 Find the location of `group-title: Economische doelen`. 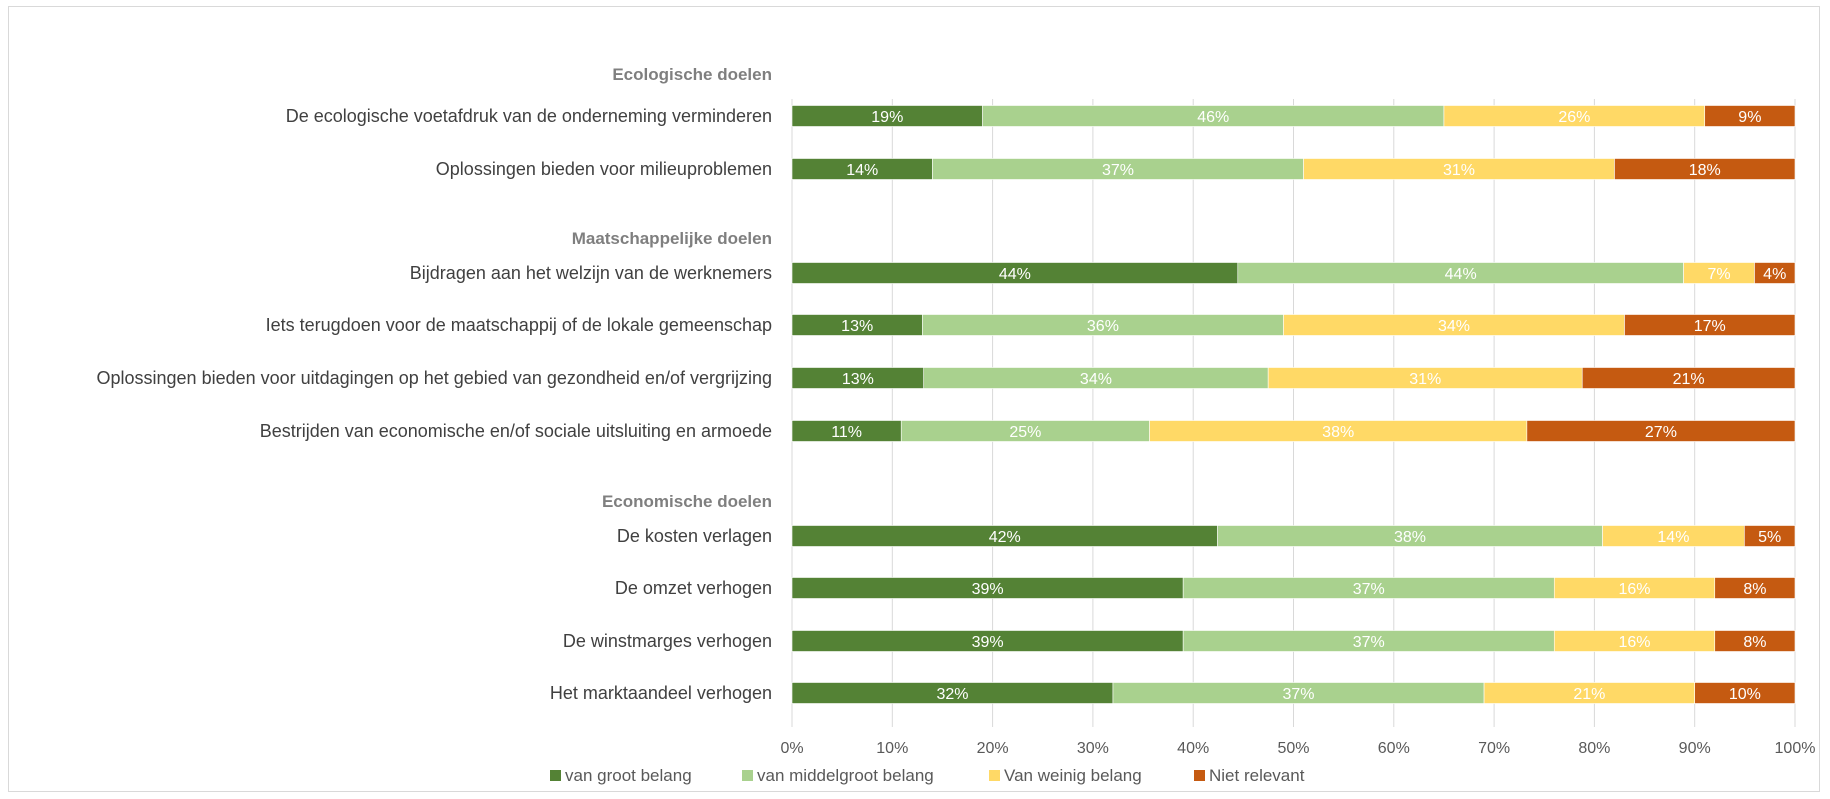

group-title: Economische doelen is located at coordinates (687, 501).